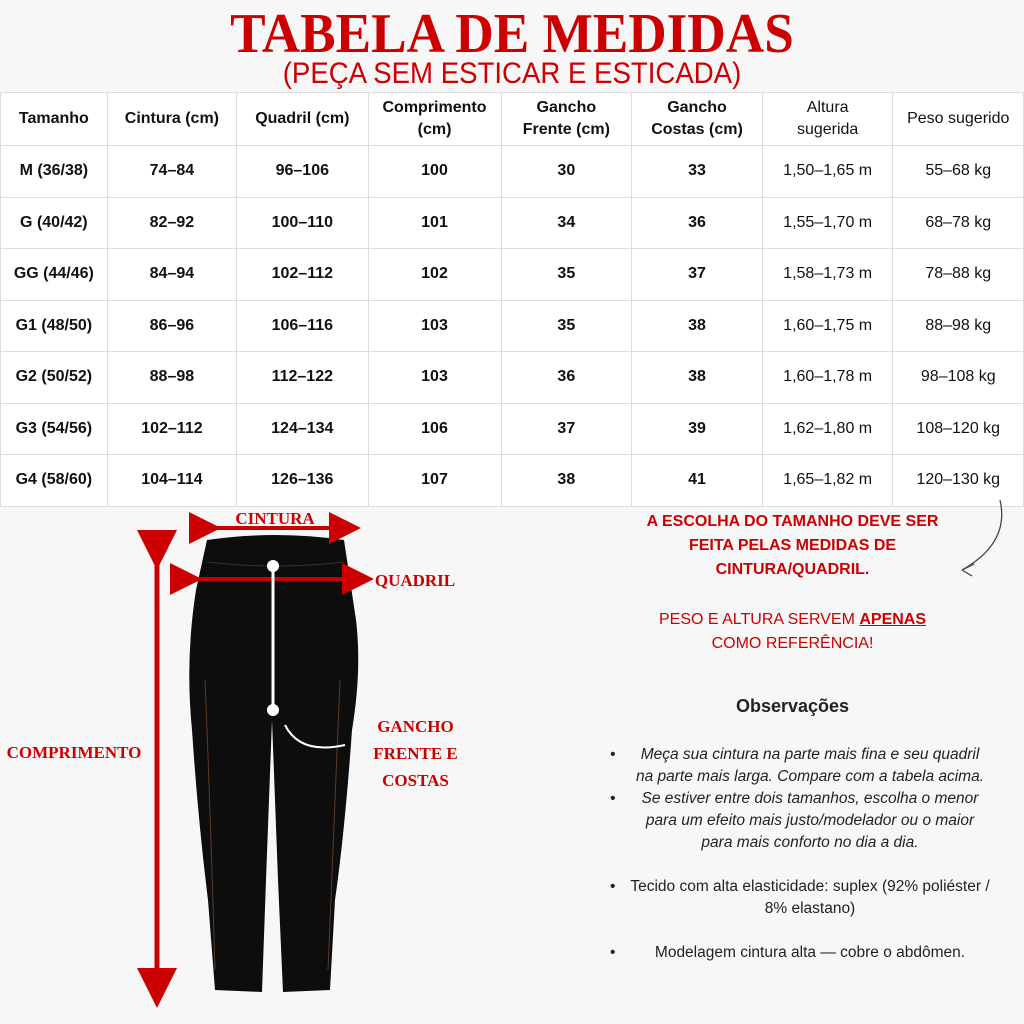  I want to click on table-cell: M (36/38), so click(54, 171).